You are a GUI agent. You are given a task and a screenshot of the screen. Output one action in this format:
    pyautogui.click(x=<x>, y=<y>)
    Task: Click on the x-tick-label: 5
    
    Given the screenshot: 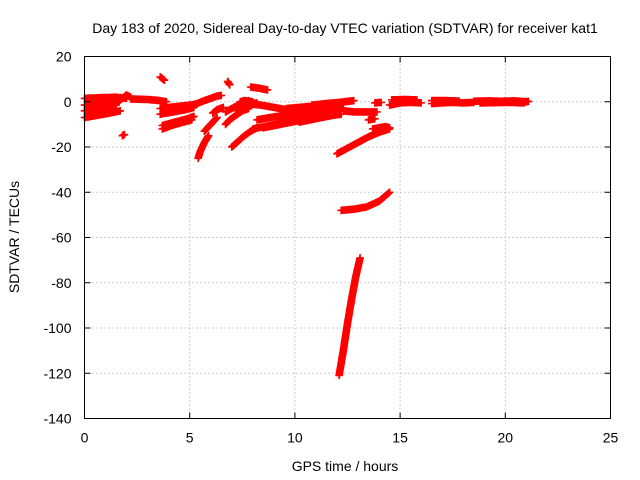 What is the action you would take?
    pyautogui.click(x=190, y=438)
    